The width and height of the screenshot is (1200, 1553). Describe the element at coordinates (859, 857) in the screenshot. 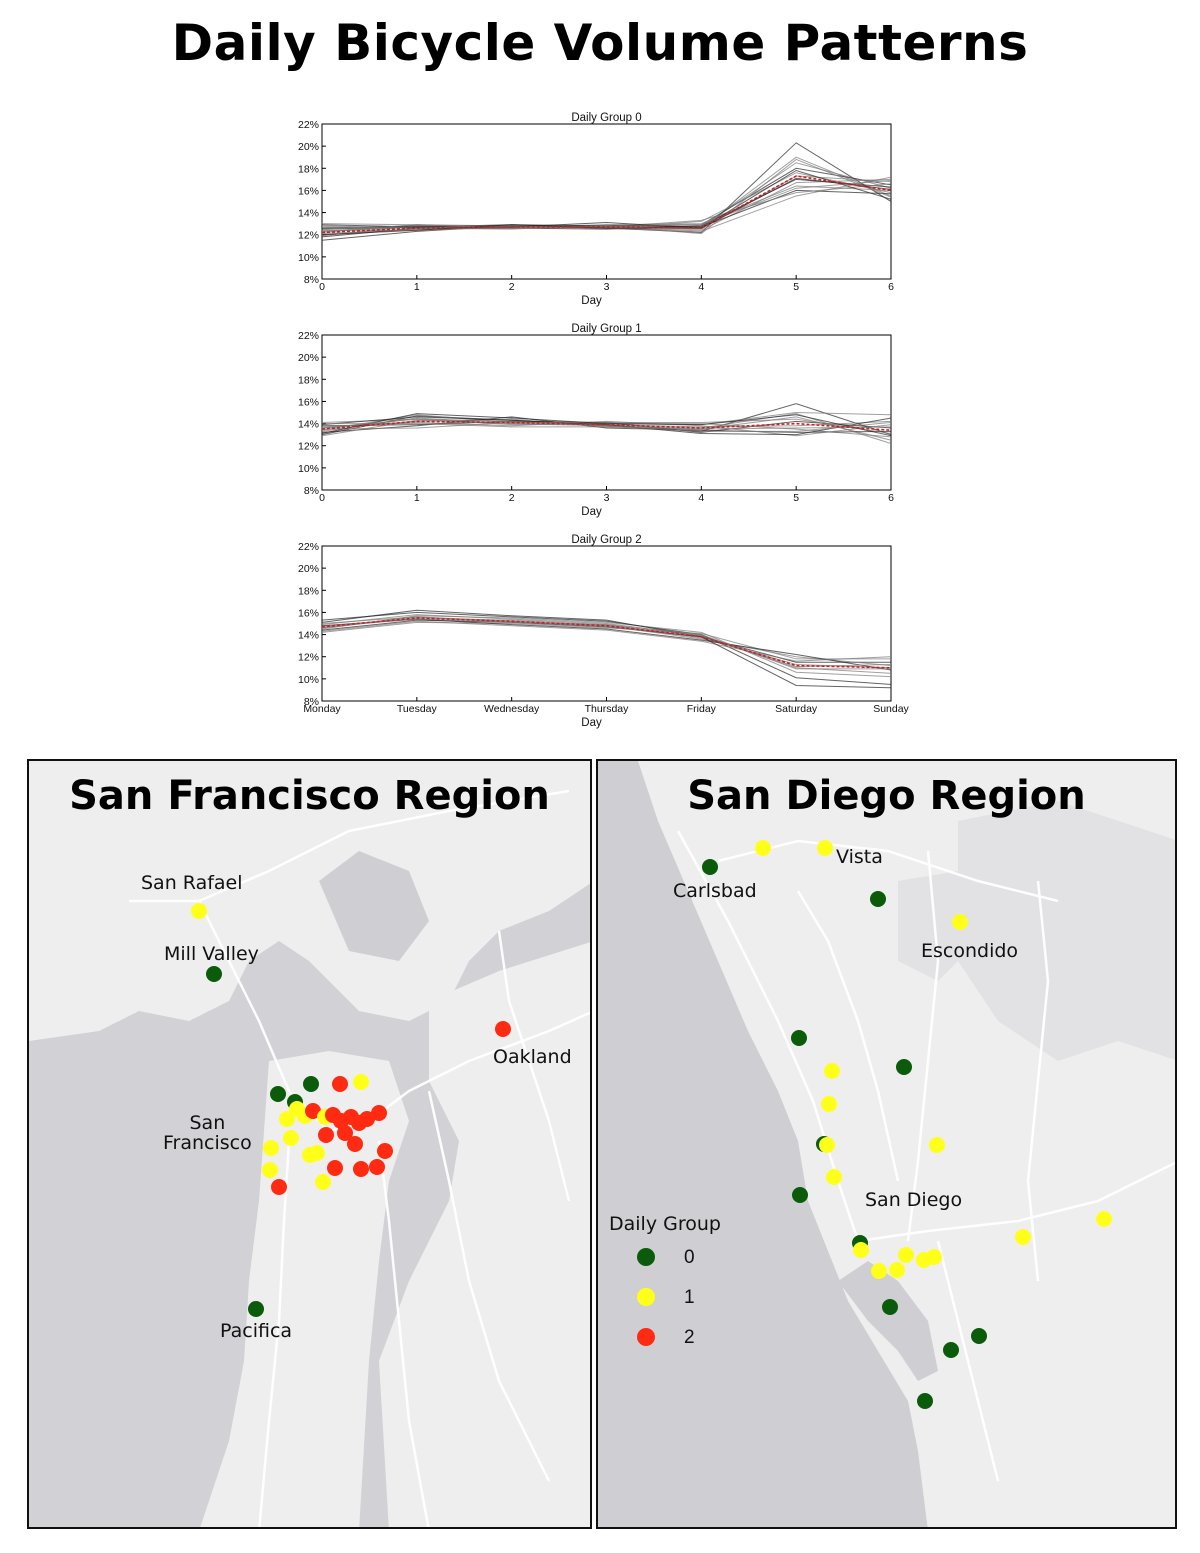

I see `label-vista: Vista` at that location.